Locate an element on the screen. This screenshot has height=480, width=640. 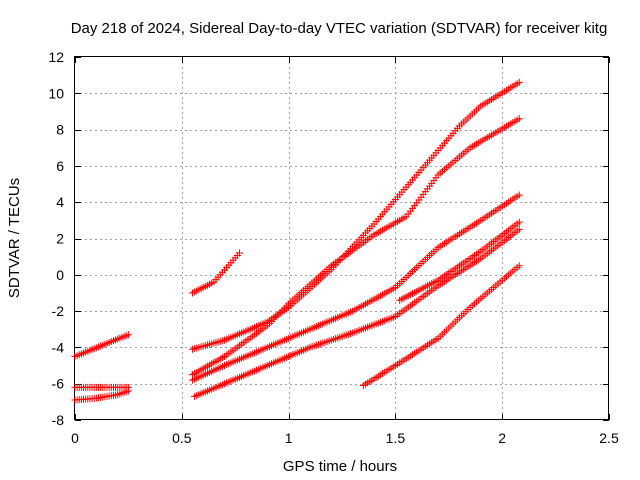
y-tick-label: -6 is located at coordinates (58, 384).